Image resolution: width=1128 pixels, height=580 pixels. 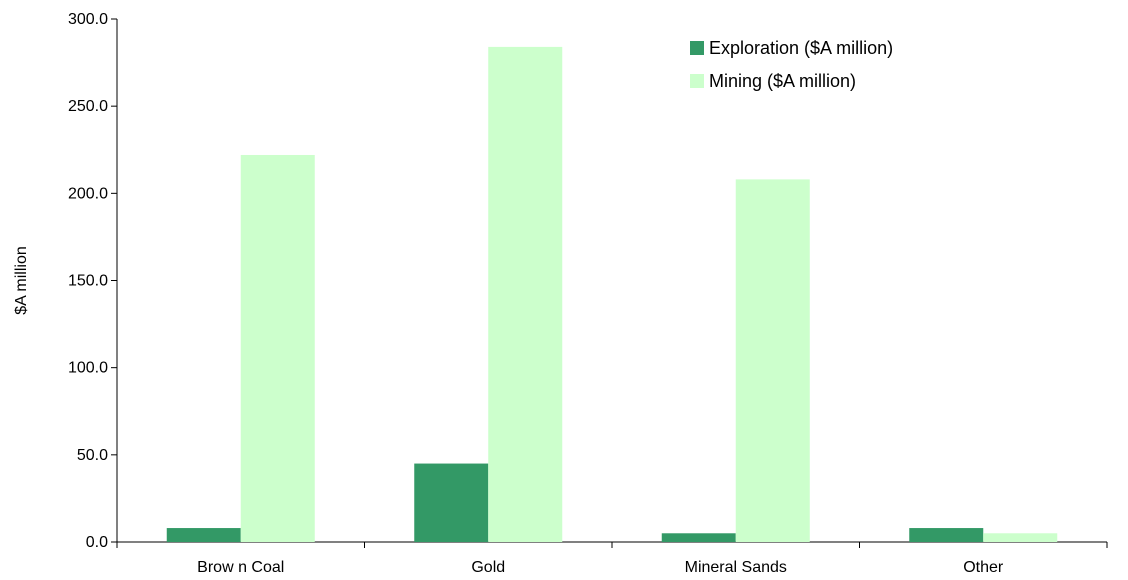 I want to click on y-tick-label: 0.0, so click(x=97, y=542).